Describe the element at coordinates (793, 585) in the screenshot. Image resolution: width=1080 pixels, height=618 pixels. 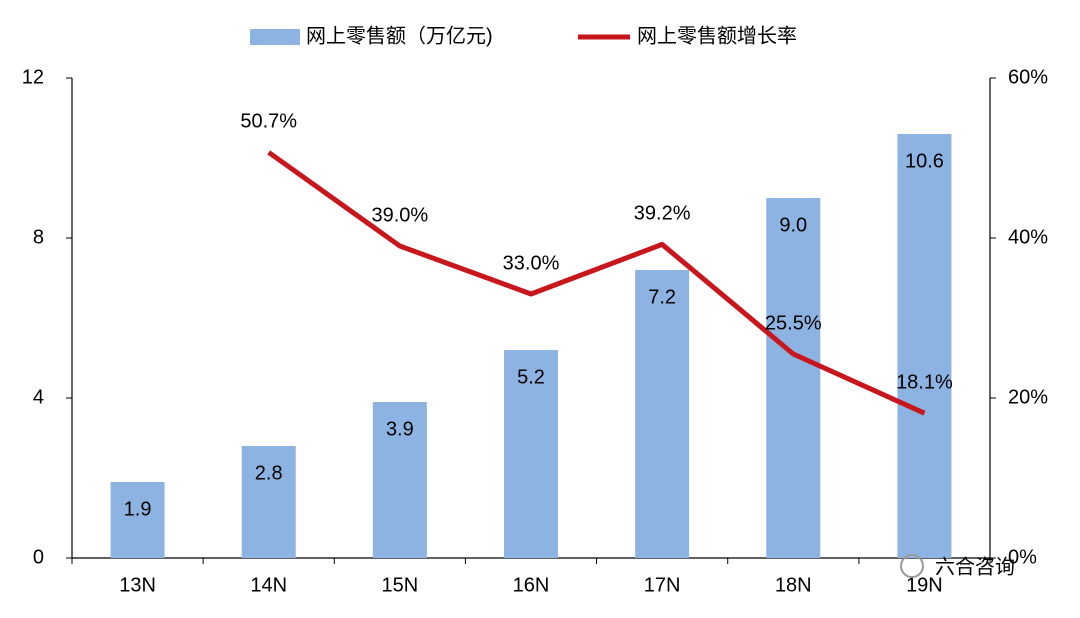
I see `x-tick-label: 18N` at that location.